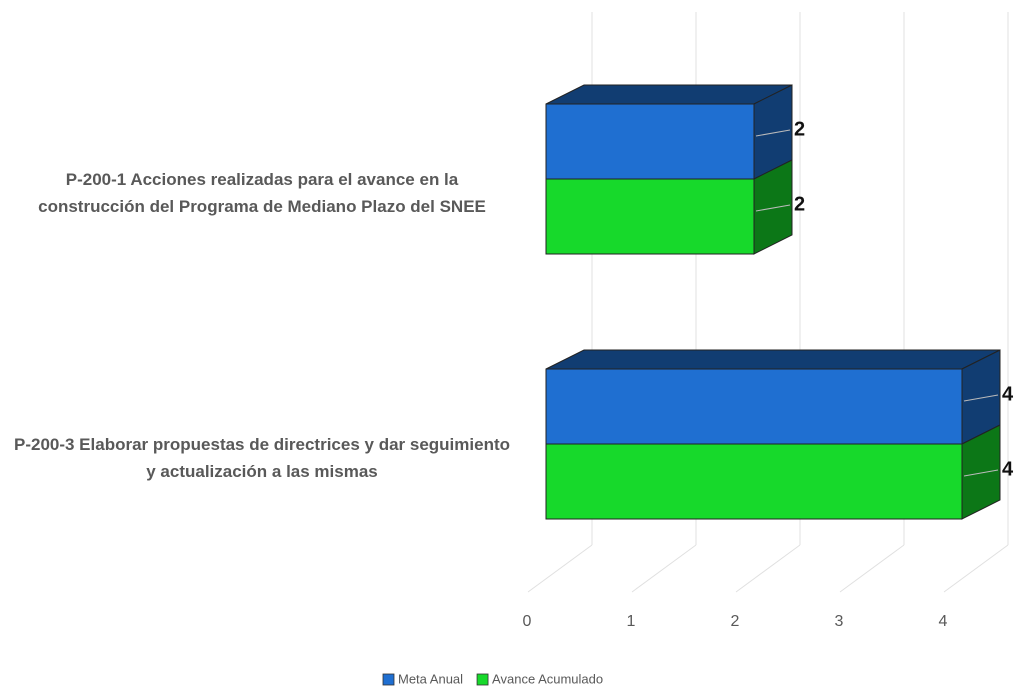 This screenshot has height=688, width=1035. What do you see at coordinates (839, 621) in the screenshot?
I see `x-tick-label: 3` at bounding box center [839, 621].